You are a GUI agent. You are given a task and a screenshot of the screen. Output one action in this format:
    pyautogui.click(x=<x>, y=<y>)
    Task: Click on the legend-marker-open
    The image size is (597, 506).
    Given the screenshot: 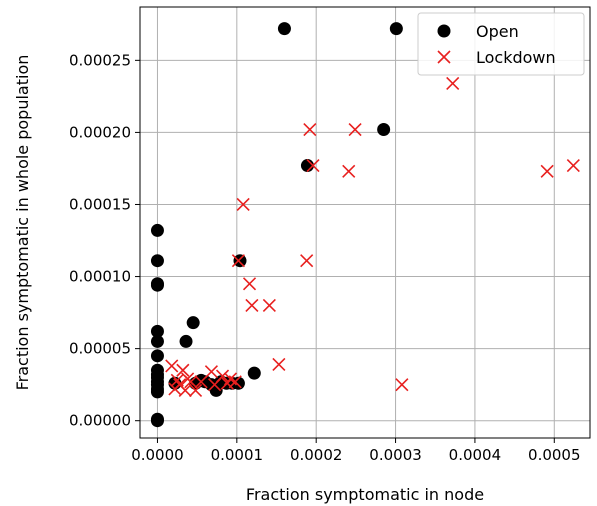 What is the action you would take?
    pyautogui.click(x=444, y=31)
    